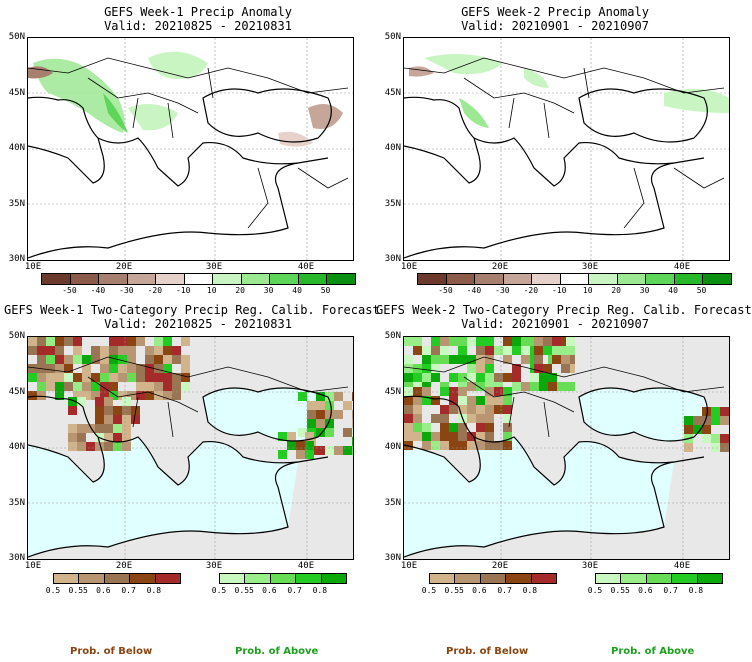  I want to click on lat-label: 50N, so click(16, 37).